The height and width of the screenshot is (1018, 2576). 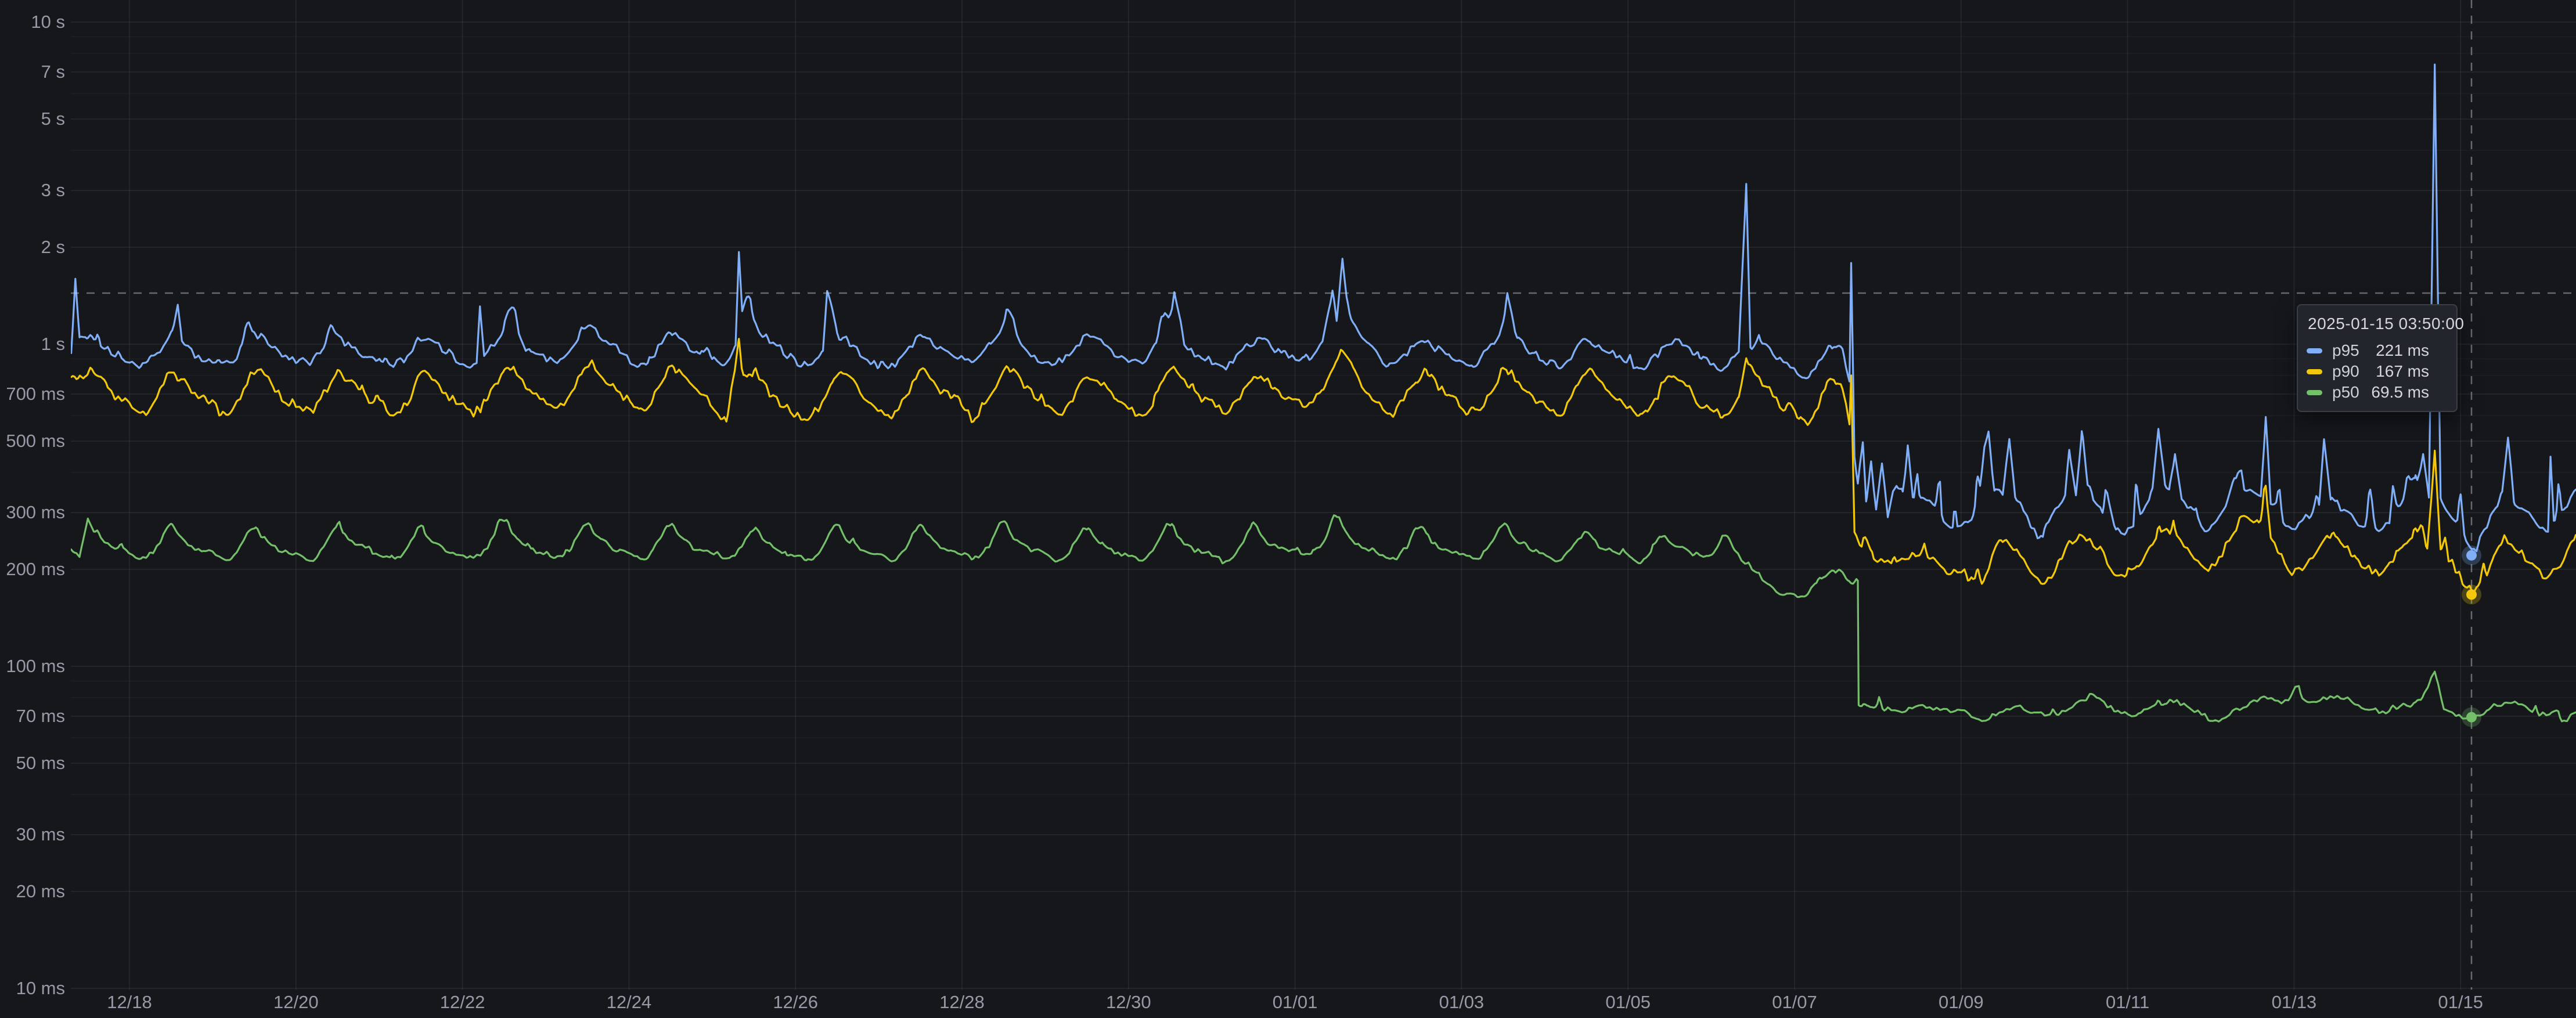 I want to click on x-tick-label: 12/24, so click(x=629, y=1002).